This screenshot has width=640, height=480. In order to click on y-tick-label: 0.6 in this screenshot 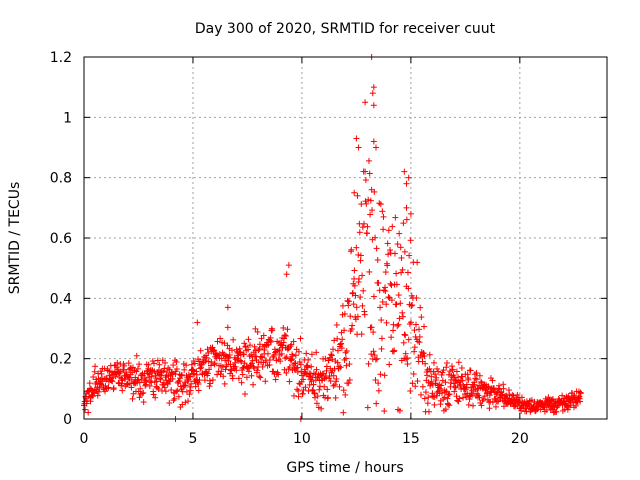, I will do `click(61, 239)`.